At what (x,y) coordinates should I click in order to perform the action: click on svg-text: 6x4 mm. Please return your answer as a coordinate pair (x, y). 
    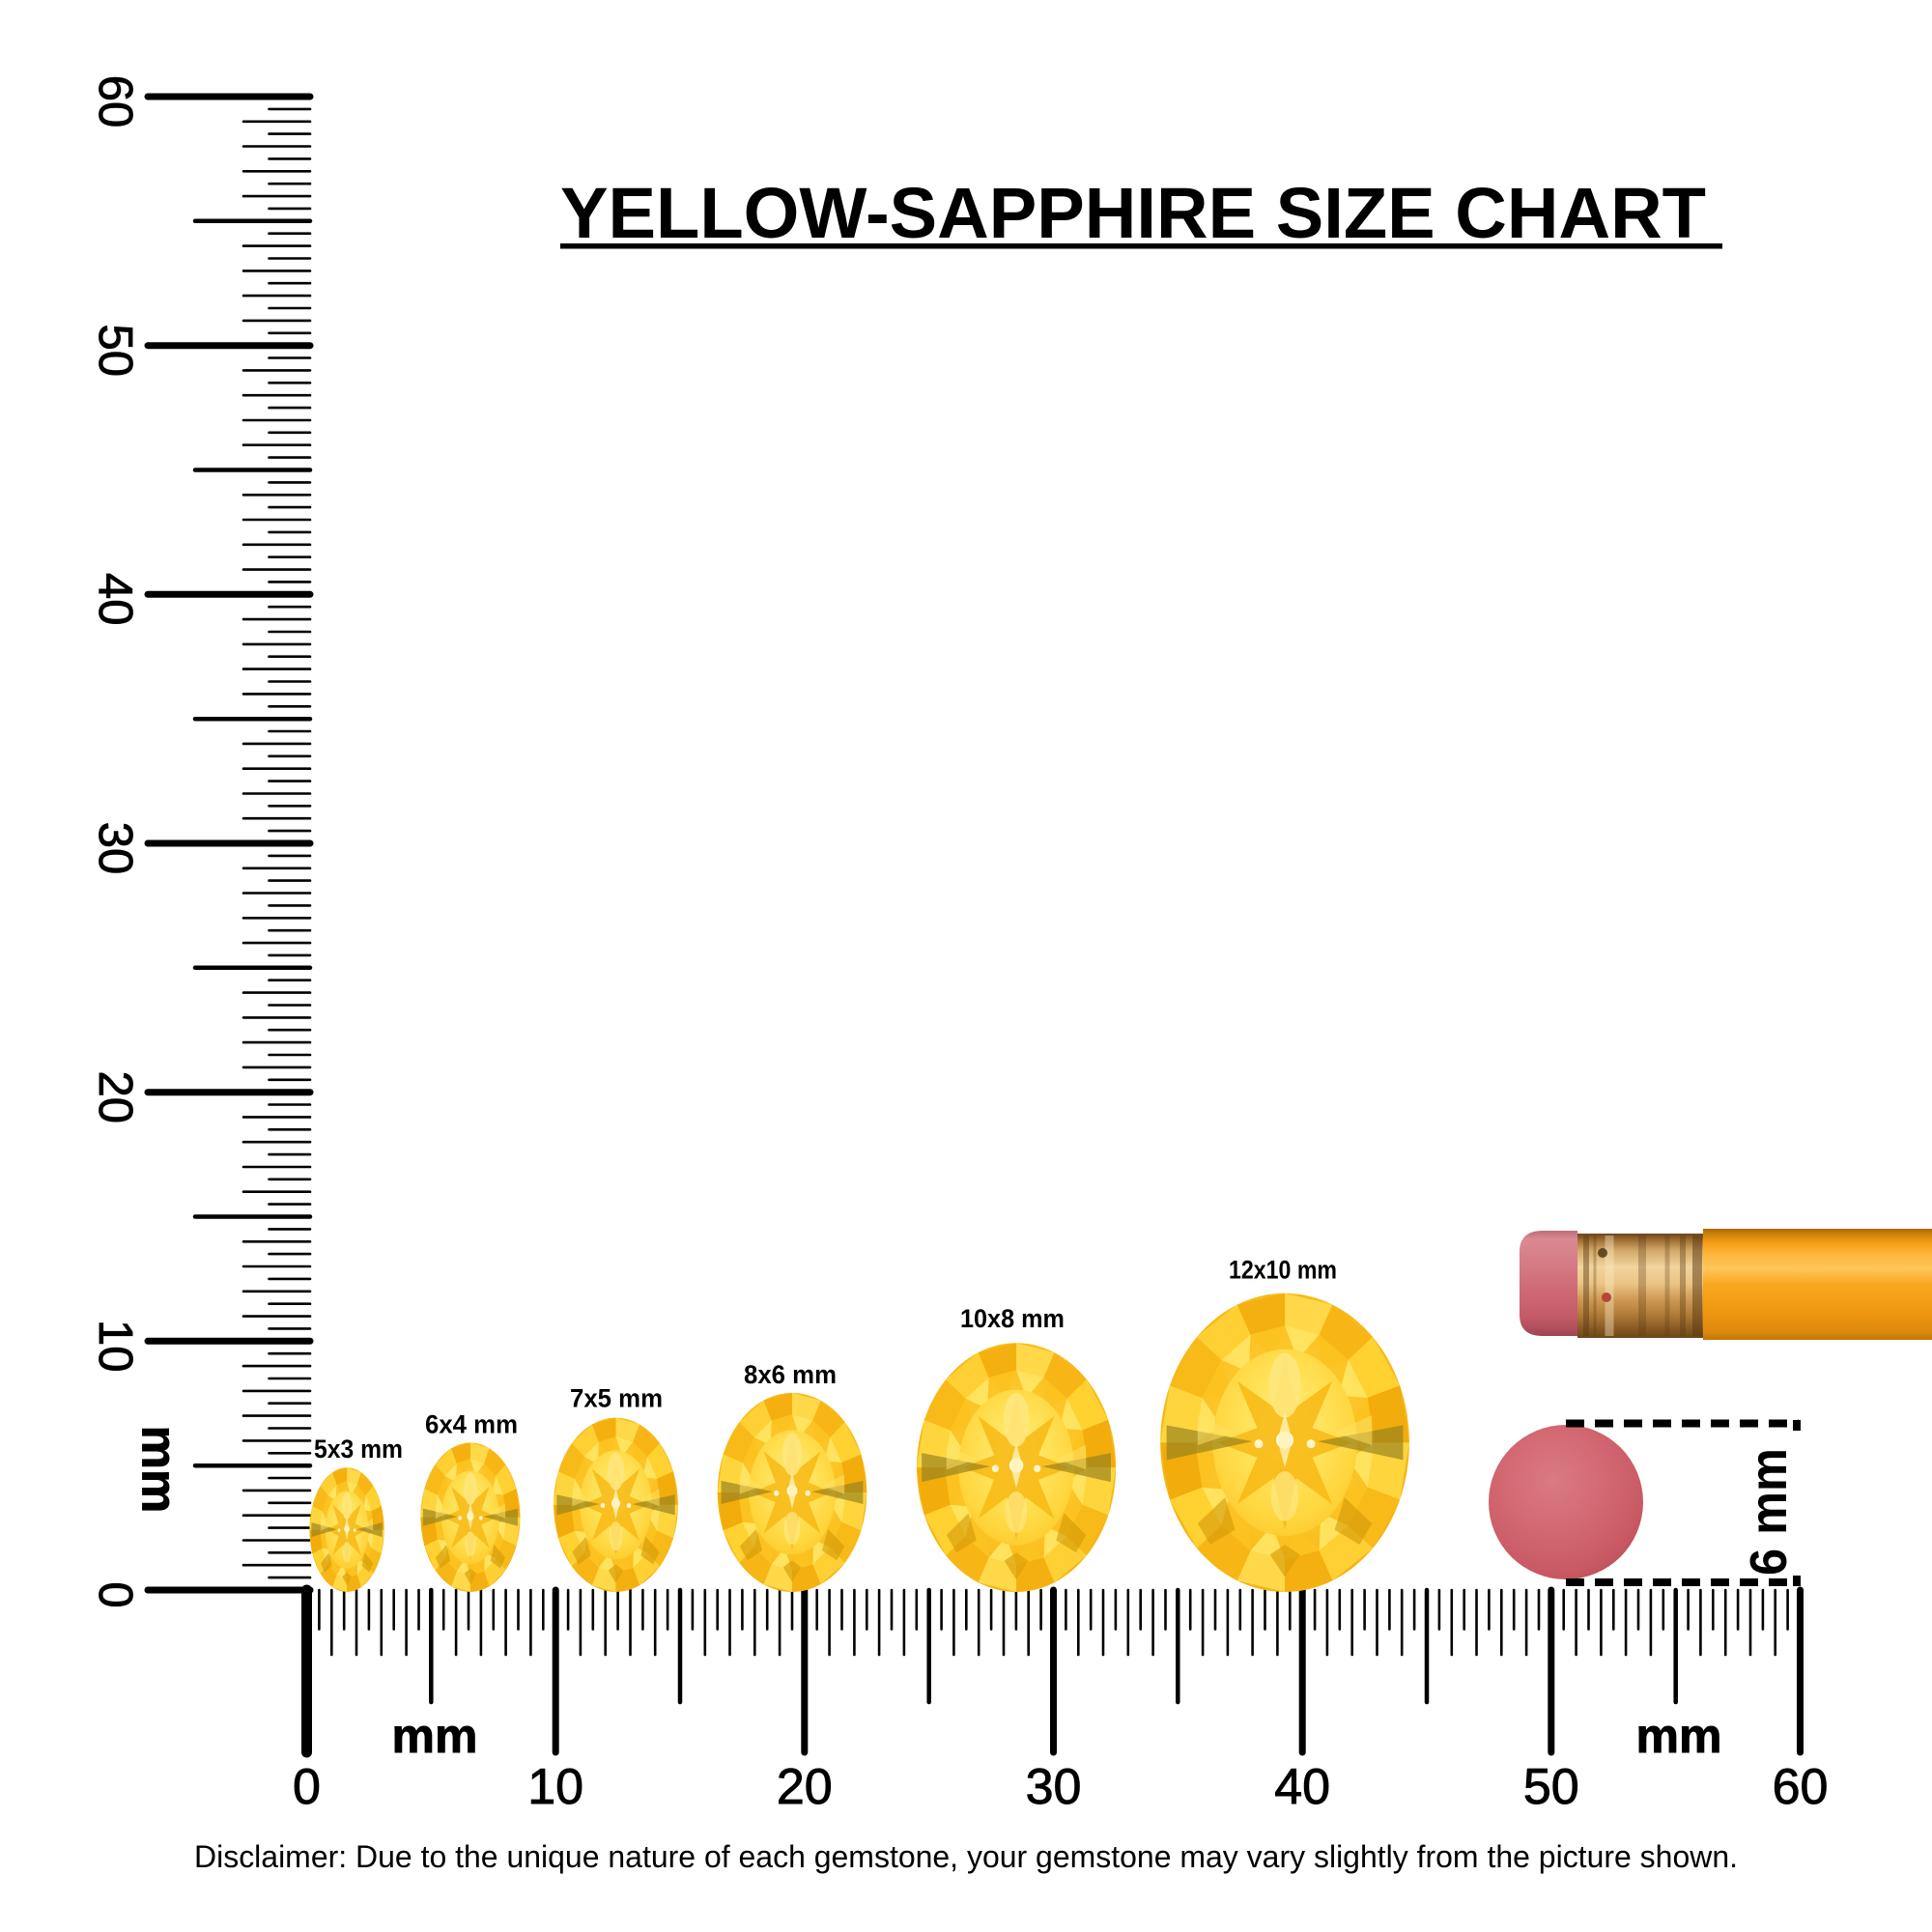
    Looking at the image, I should click on (471, 1424).